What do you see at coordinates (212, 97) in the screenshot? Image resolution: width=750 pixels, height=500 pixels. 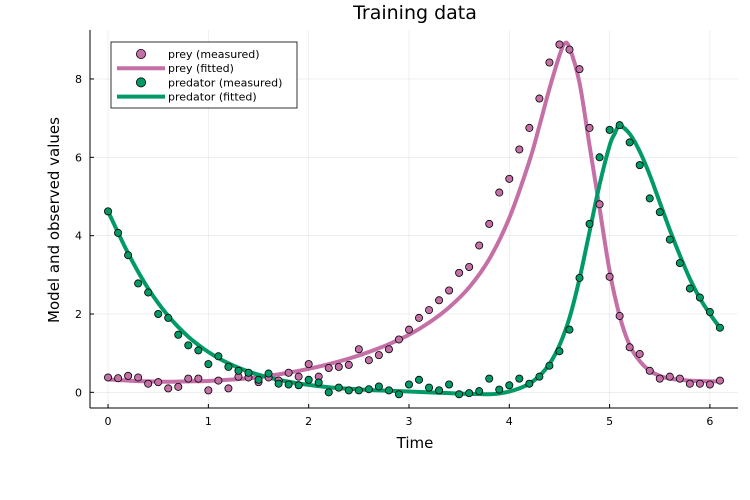 I see `legend-label: predator (fitted)` at bounding box center [212, 97].